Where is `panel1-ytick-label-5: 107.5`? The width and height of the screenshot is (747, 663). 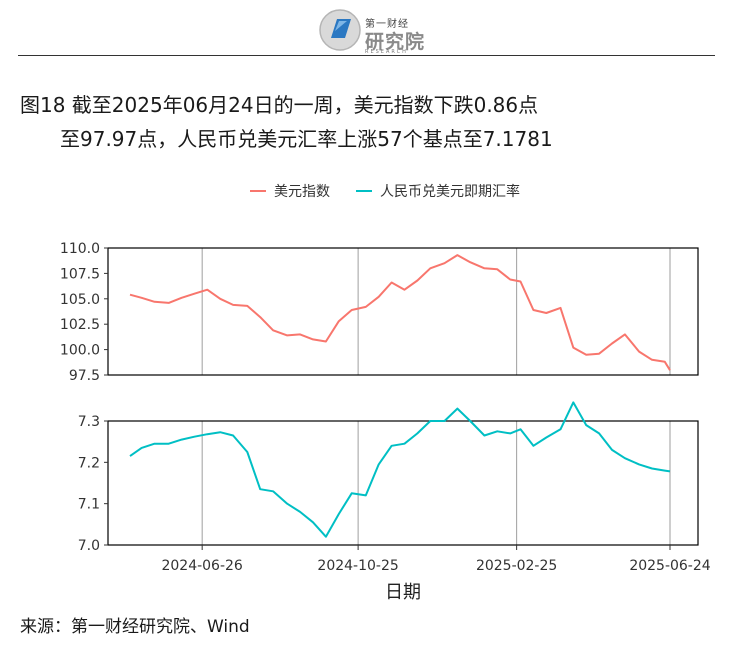 panel1-ytick-label-5: 107.5 is located at coordinates (80, 274).